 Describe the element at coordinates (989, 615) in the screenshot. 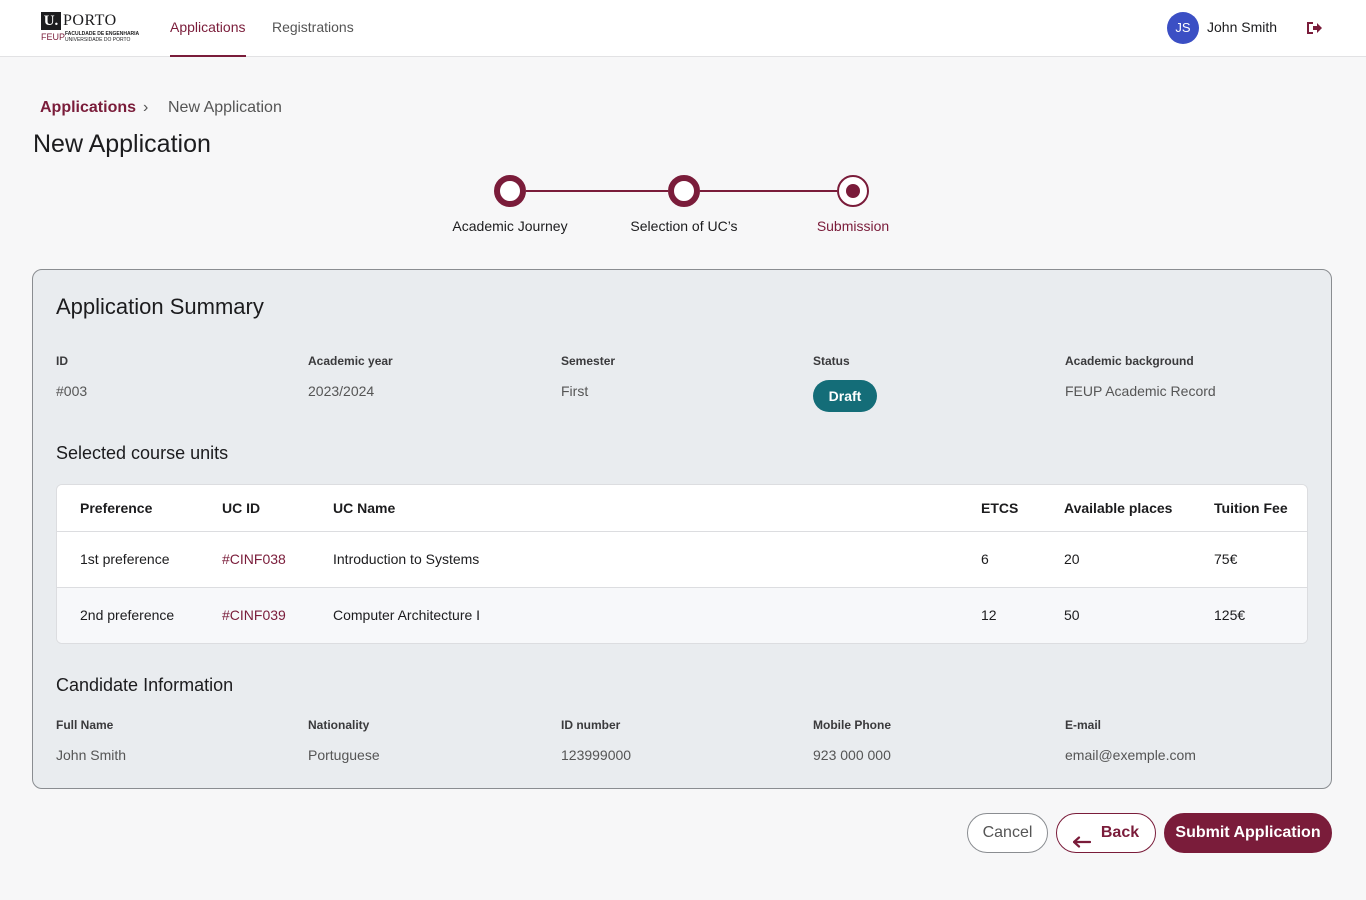

I see `cell-etcs: 12` at that location.